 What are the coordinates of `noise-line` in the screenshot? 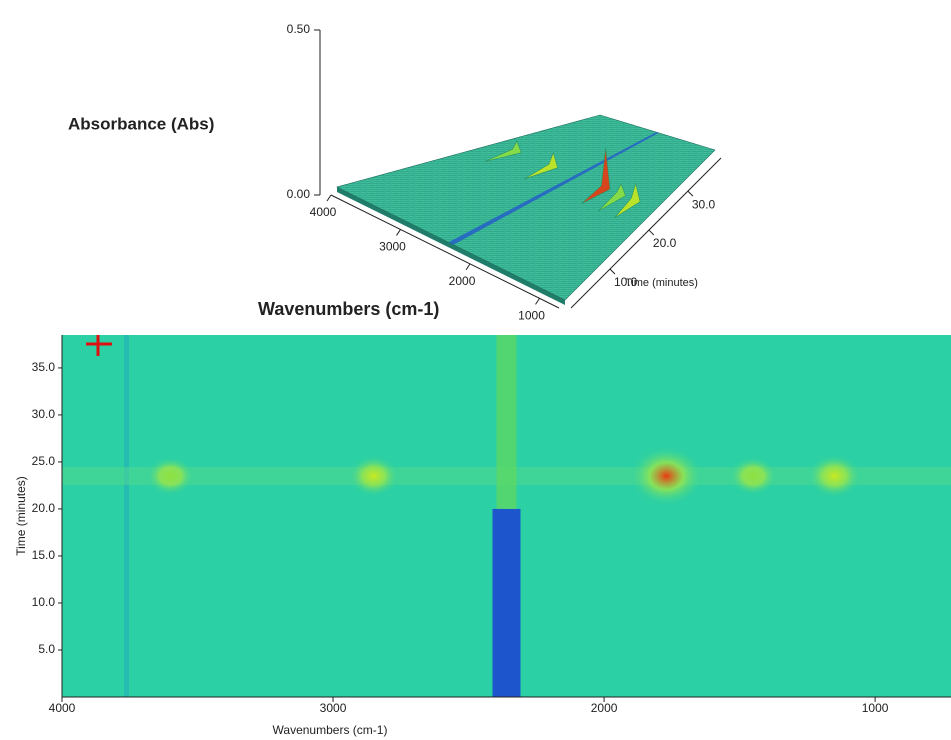 It's located at (126, 516).